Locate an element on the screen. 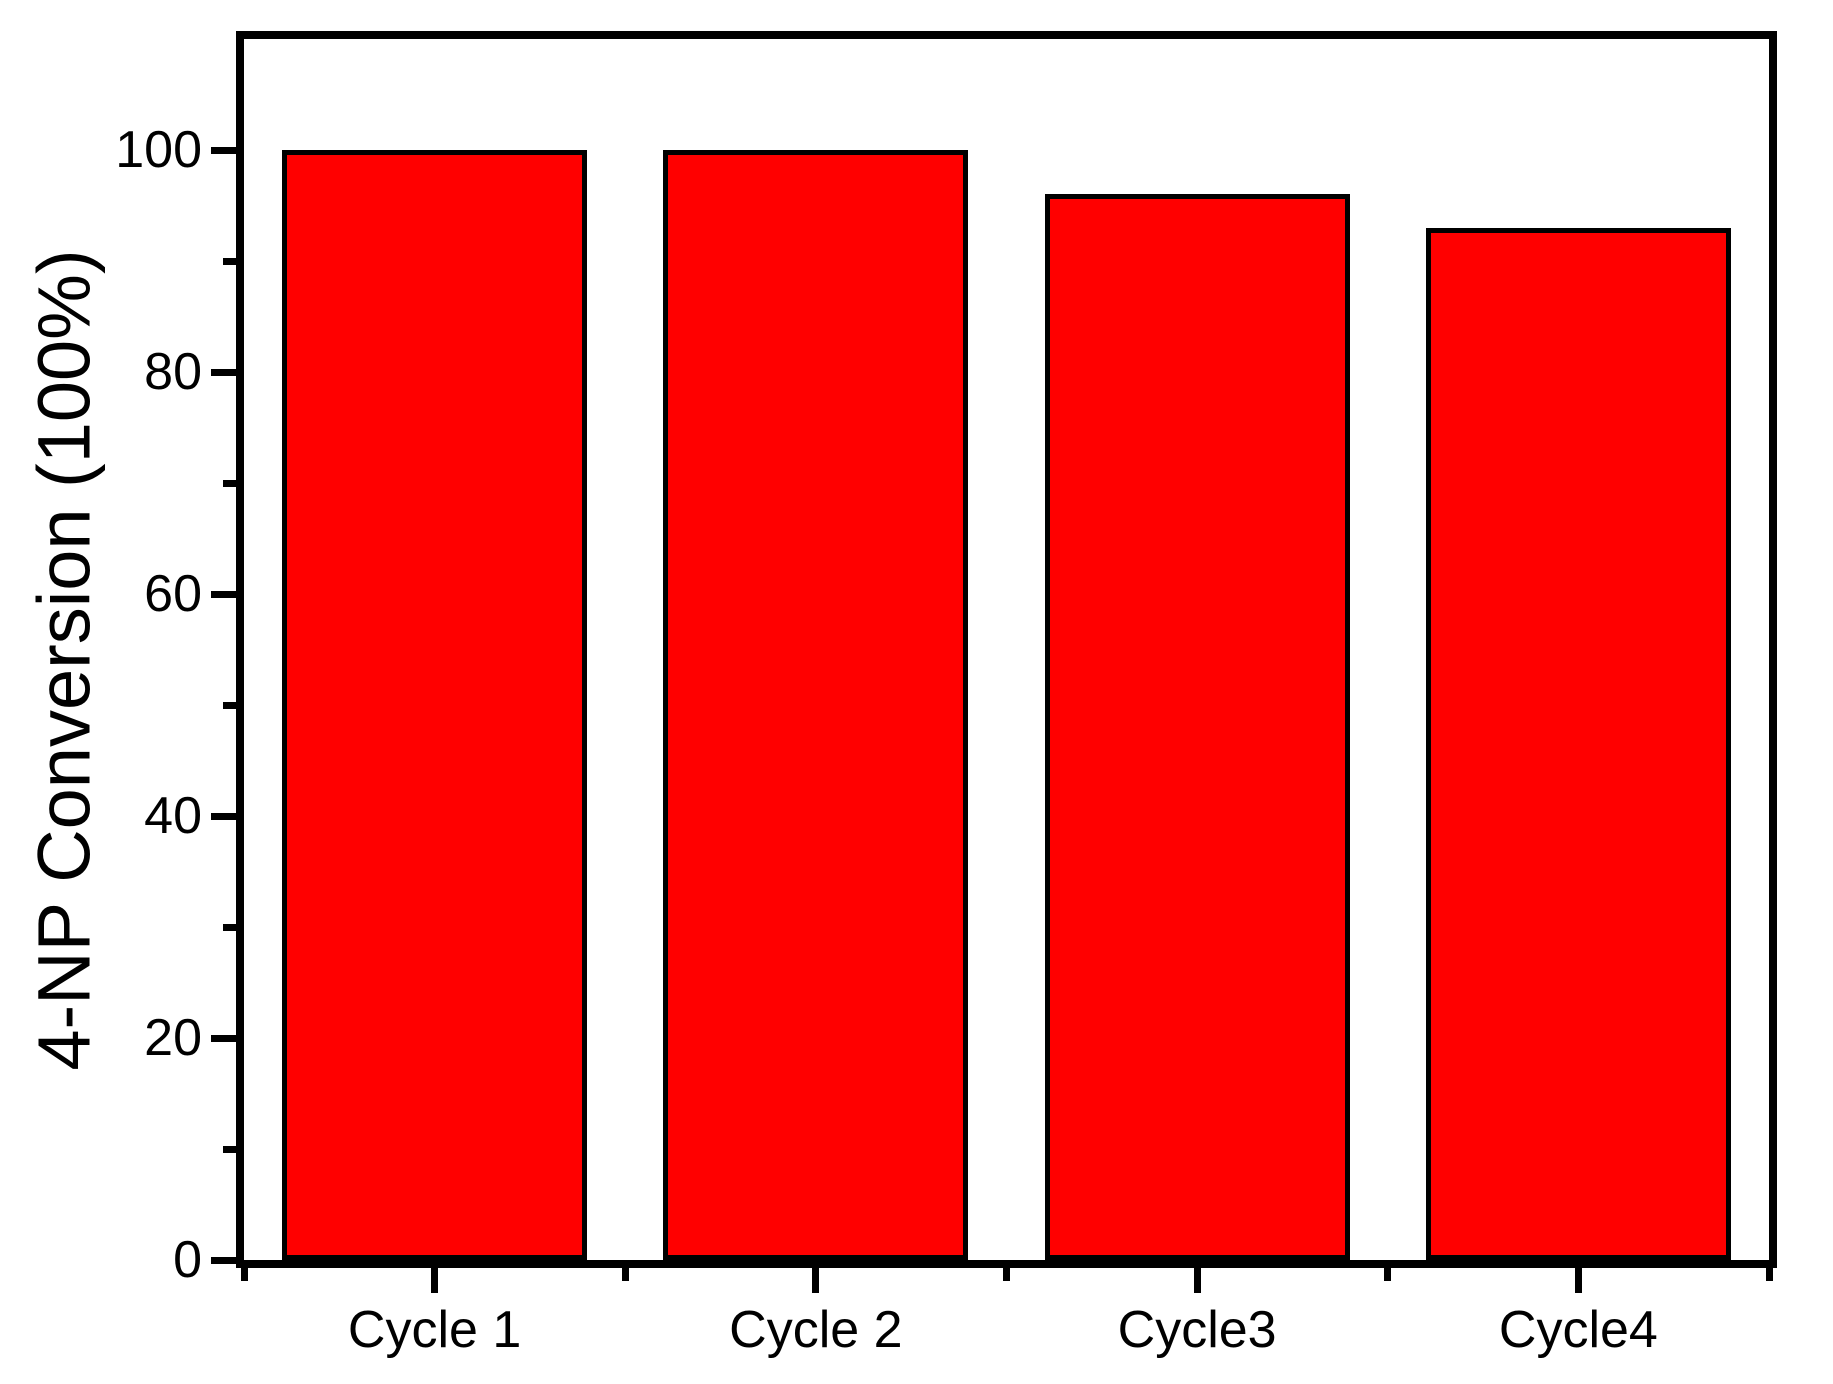  x-tick-label: Cycle 2 is located at coordinates (816, 1330).